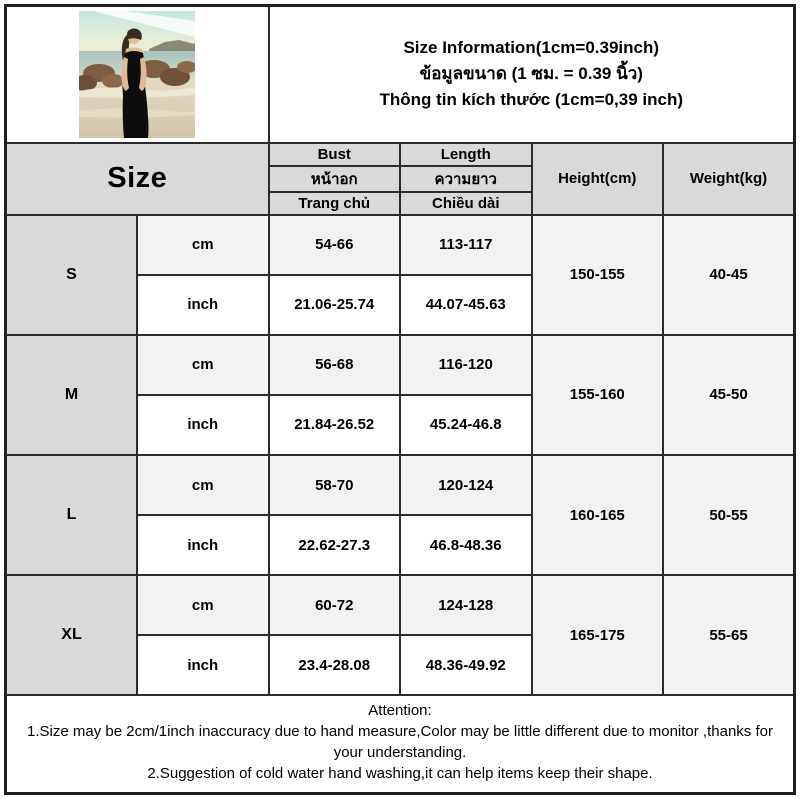 The height and width of the screenshot is (800, 800). What do you see at coordinates (729, 394) in the screenshot?
I see `weight-m: 45-50` at bounding box center [729, 394].